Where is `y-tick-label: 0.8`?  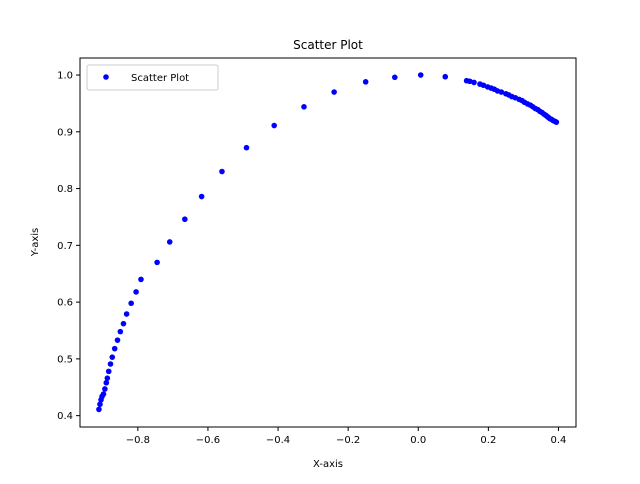 y-tick-label: 0.8 is located at coordinates (65, 189).